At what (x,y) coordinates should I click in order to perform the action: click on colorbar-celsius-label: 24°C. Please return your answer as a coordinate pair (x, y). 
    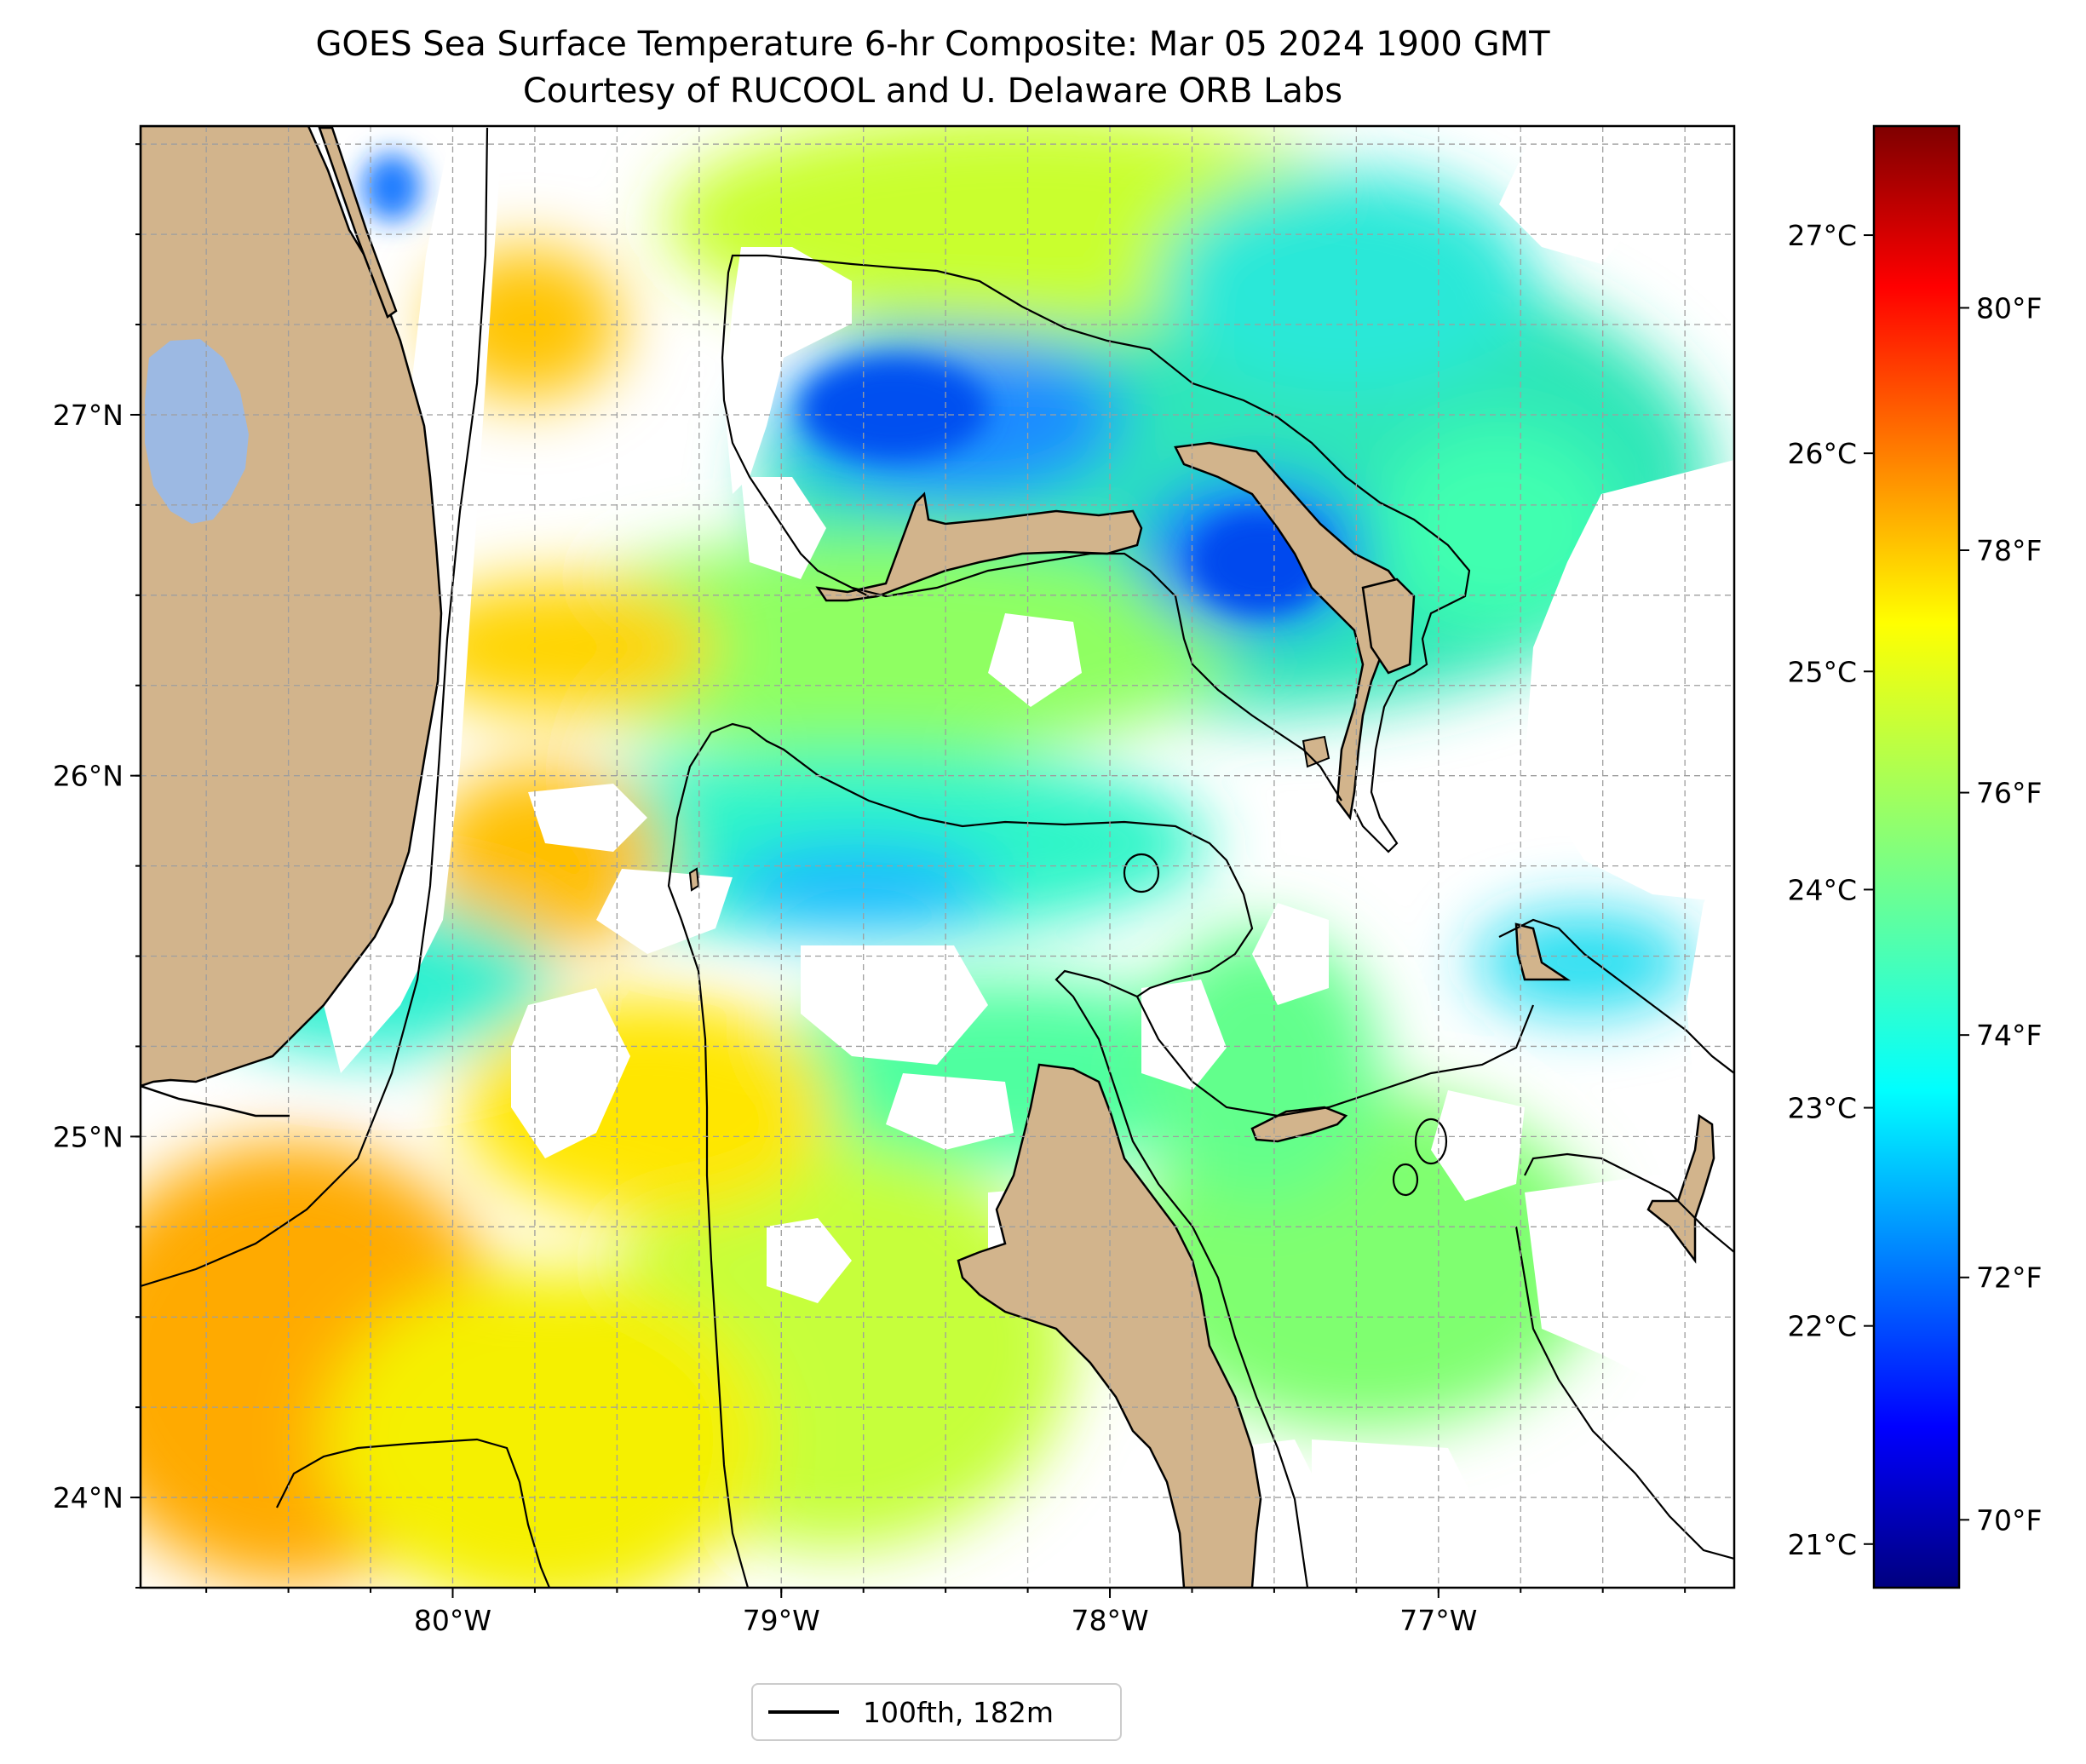
    Looking at the image, I should click on (1822, 889).